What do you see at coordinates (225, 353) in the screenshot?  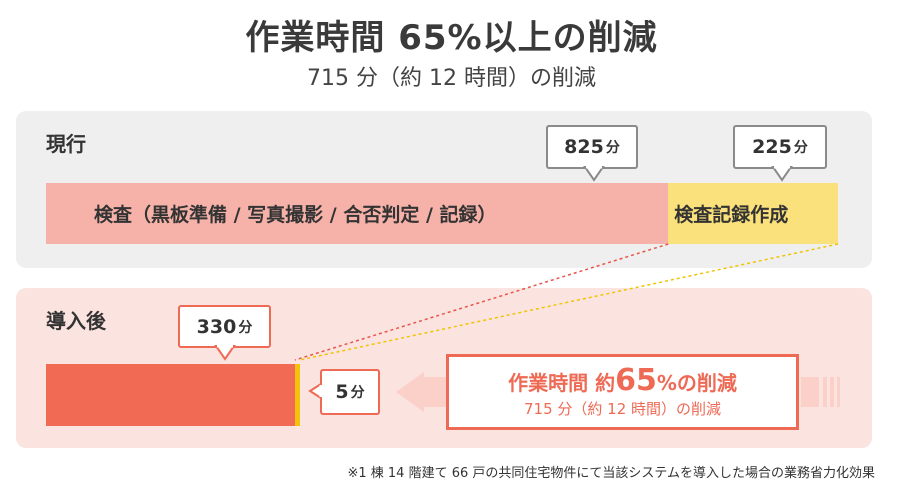 I see `callout-330-tail` at bounding box center [225, 353].